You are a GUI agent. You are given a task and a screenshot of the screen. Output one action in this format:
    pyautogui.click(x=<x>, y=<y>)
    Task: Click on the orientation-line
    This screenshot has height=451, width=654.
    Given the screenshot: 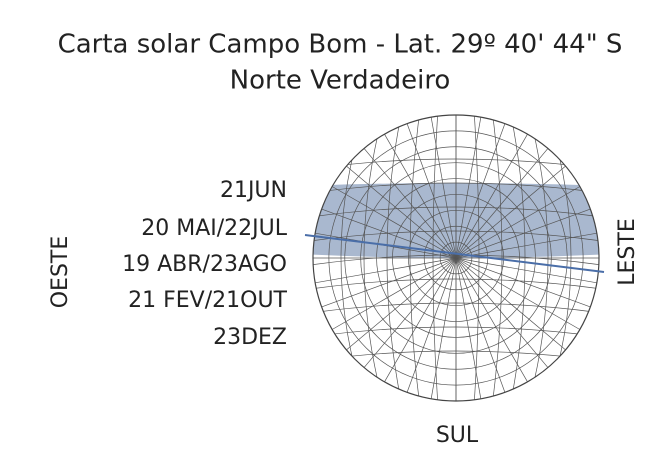 What is the action you would take?
    pyautogui.click(x=454, y=253)
    